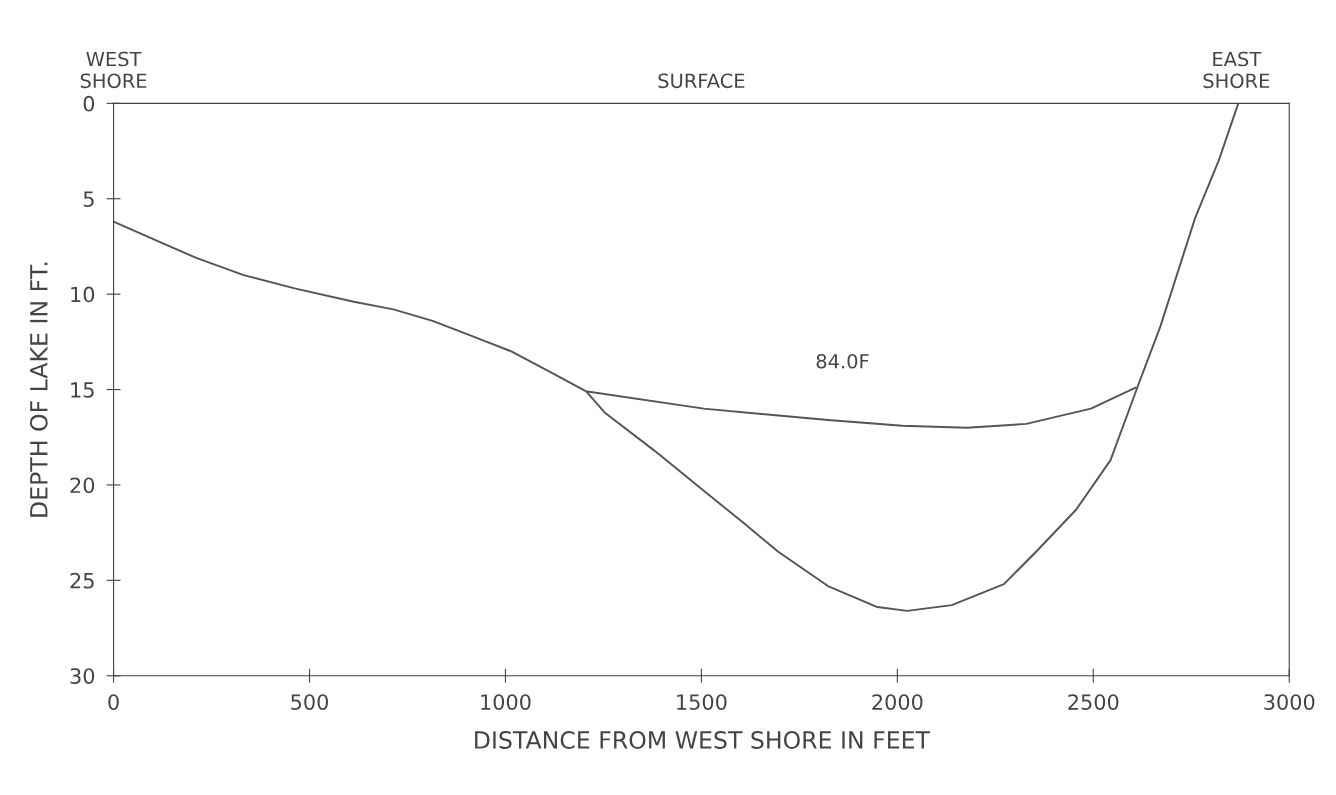 This screenshot has width=1336, height=795. Describe the element at coordinates (897, 702) in the screenshot. I see `x-tick-label: 2000` at that location.